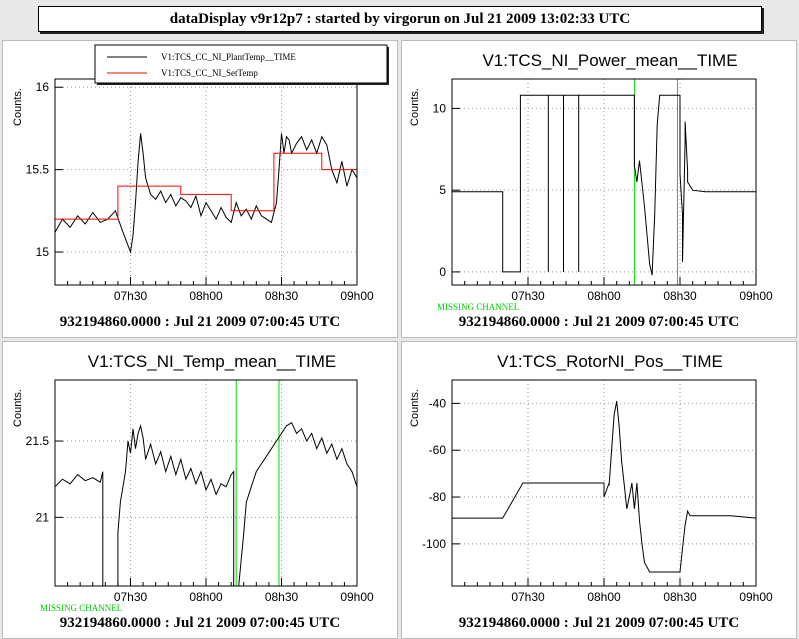  Describe the element at coordinates (609, 60) in the screenshot. I see `chart-title: V1:TCS_NI_Power_mean__TIME` at that location.